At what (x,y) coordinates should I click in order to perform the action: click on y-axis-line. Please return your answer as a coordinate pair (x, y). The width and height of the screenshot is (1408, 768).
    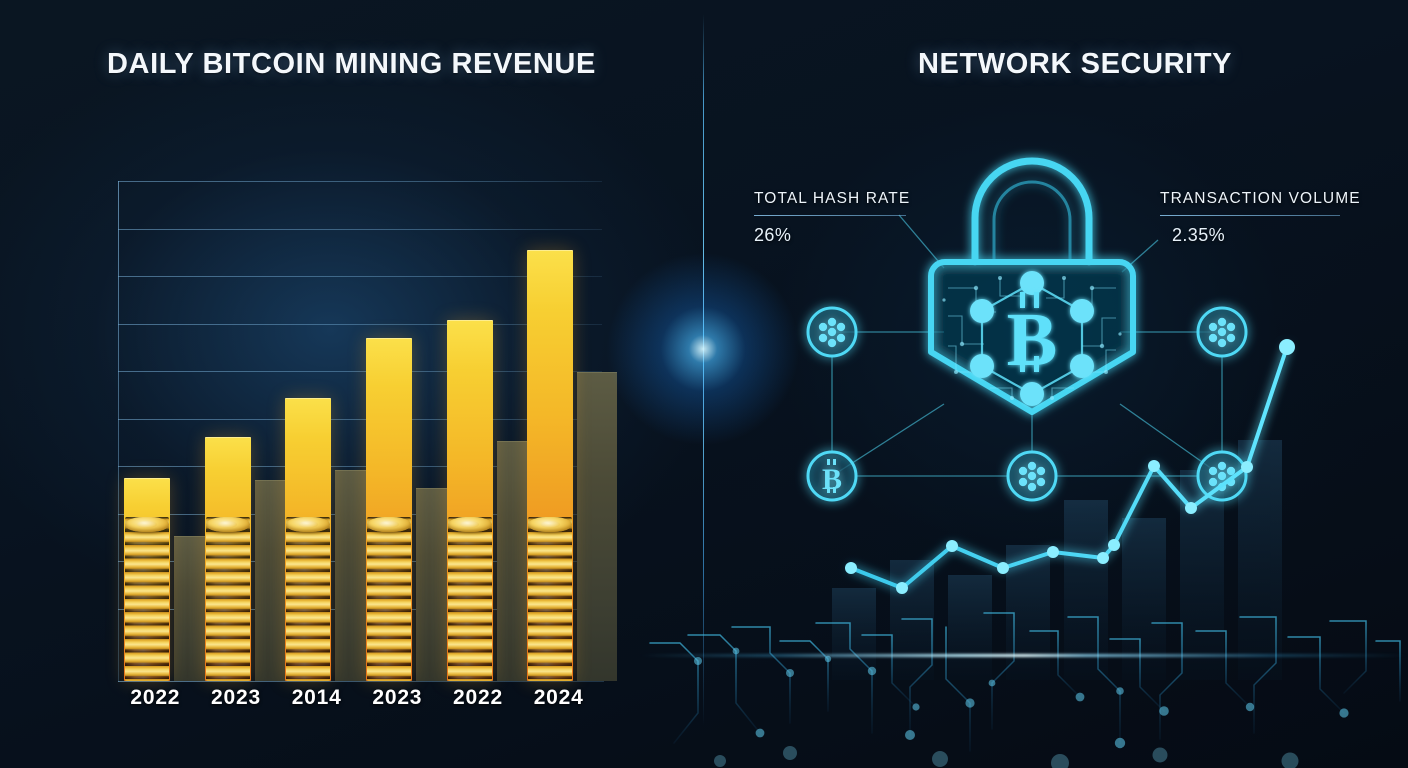
    Looking at the image, I should click on (118, 431).